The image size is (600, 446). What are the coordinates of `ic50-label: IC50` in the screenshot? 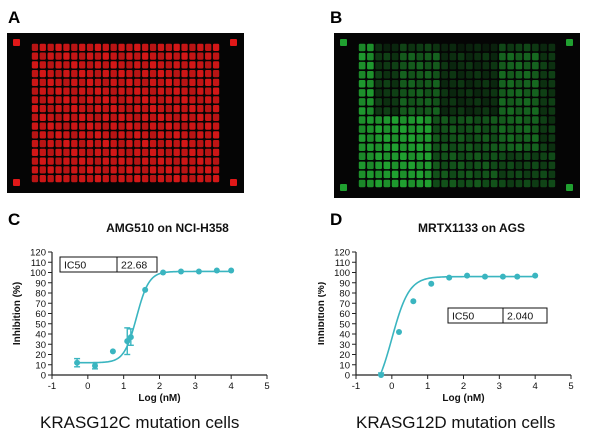 It's located at (75, 266).